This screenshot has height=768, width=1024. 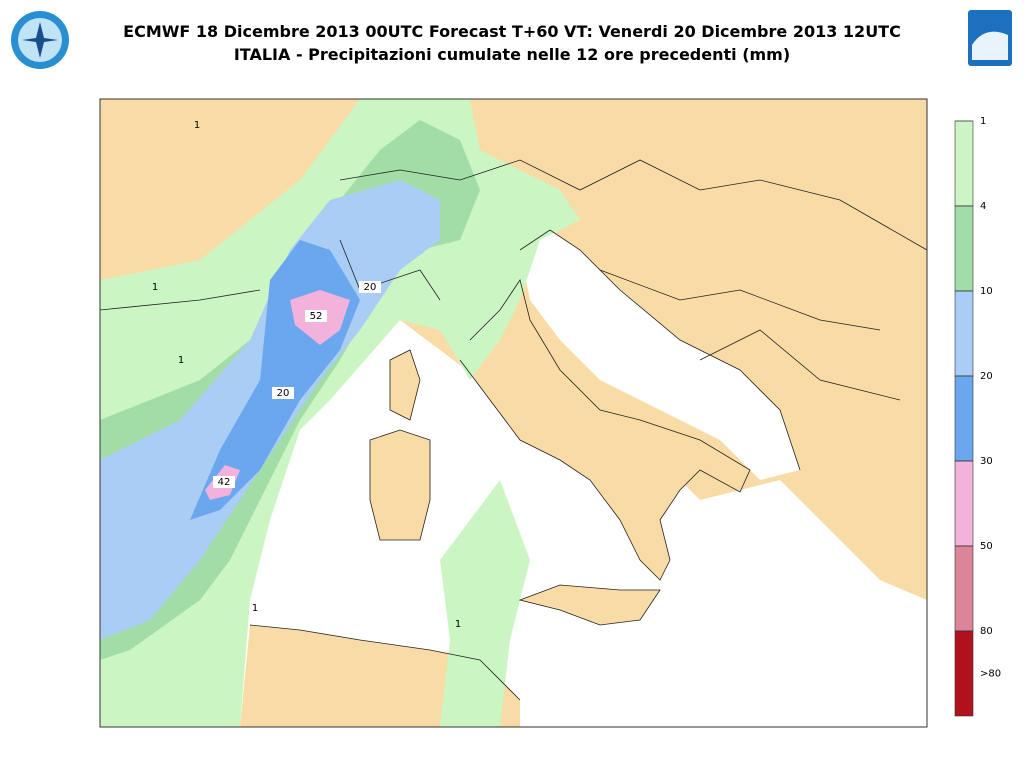 I want to click on legend-label: 4, so click(x=983, y=206).